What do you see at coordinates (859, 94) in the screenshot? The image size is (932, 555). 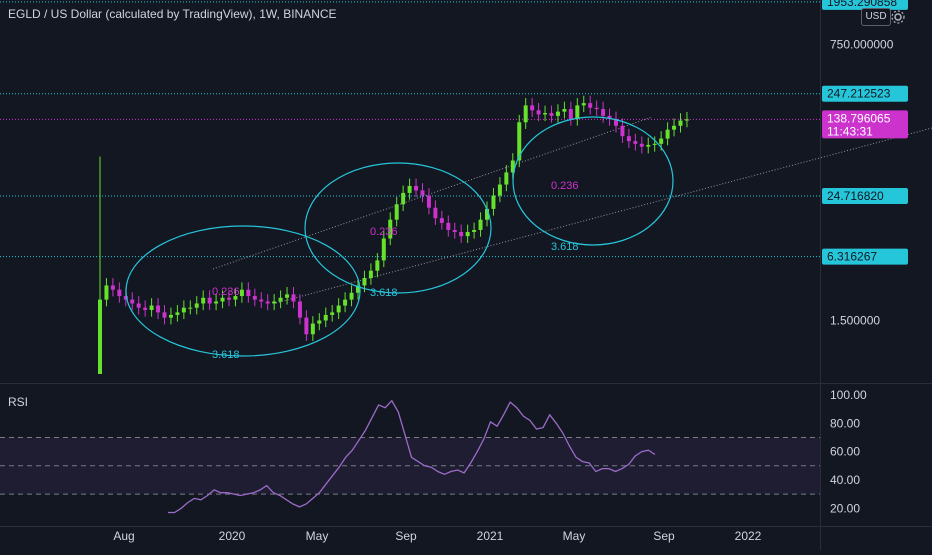 I see `level-tag-2-text: 247.212523` at bounding box center [859, 94].